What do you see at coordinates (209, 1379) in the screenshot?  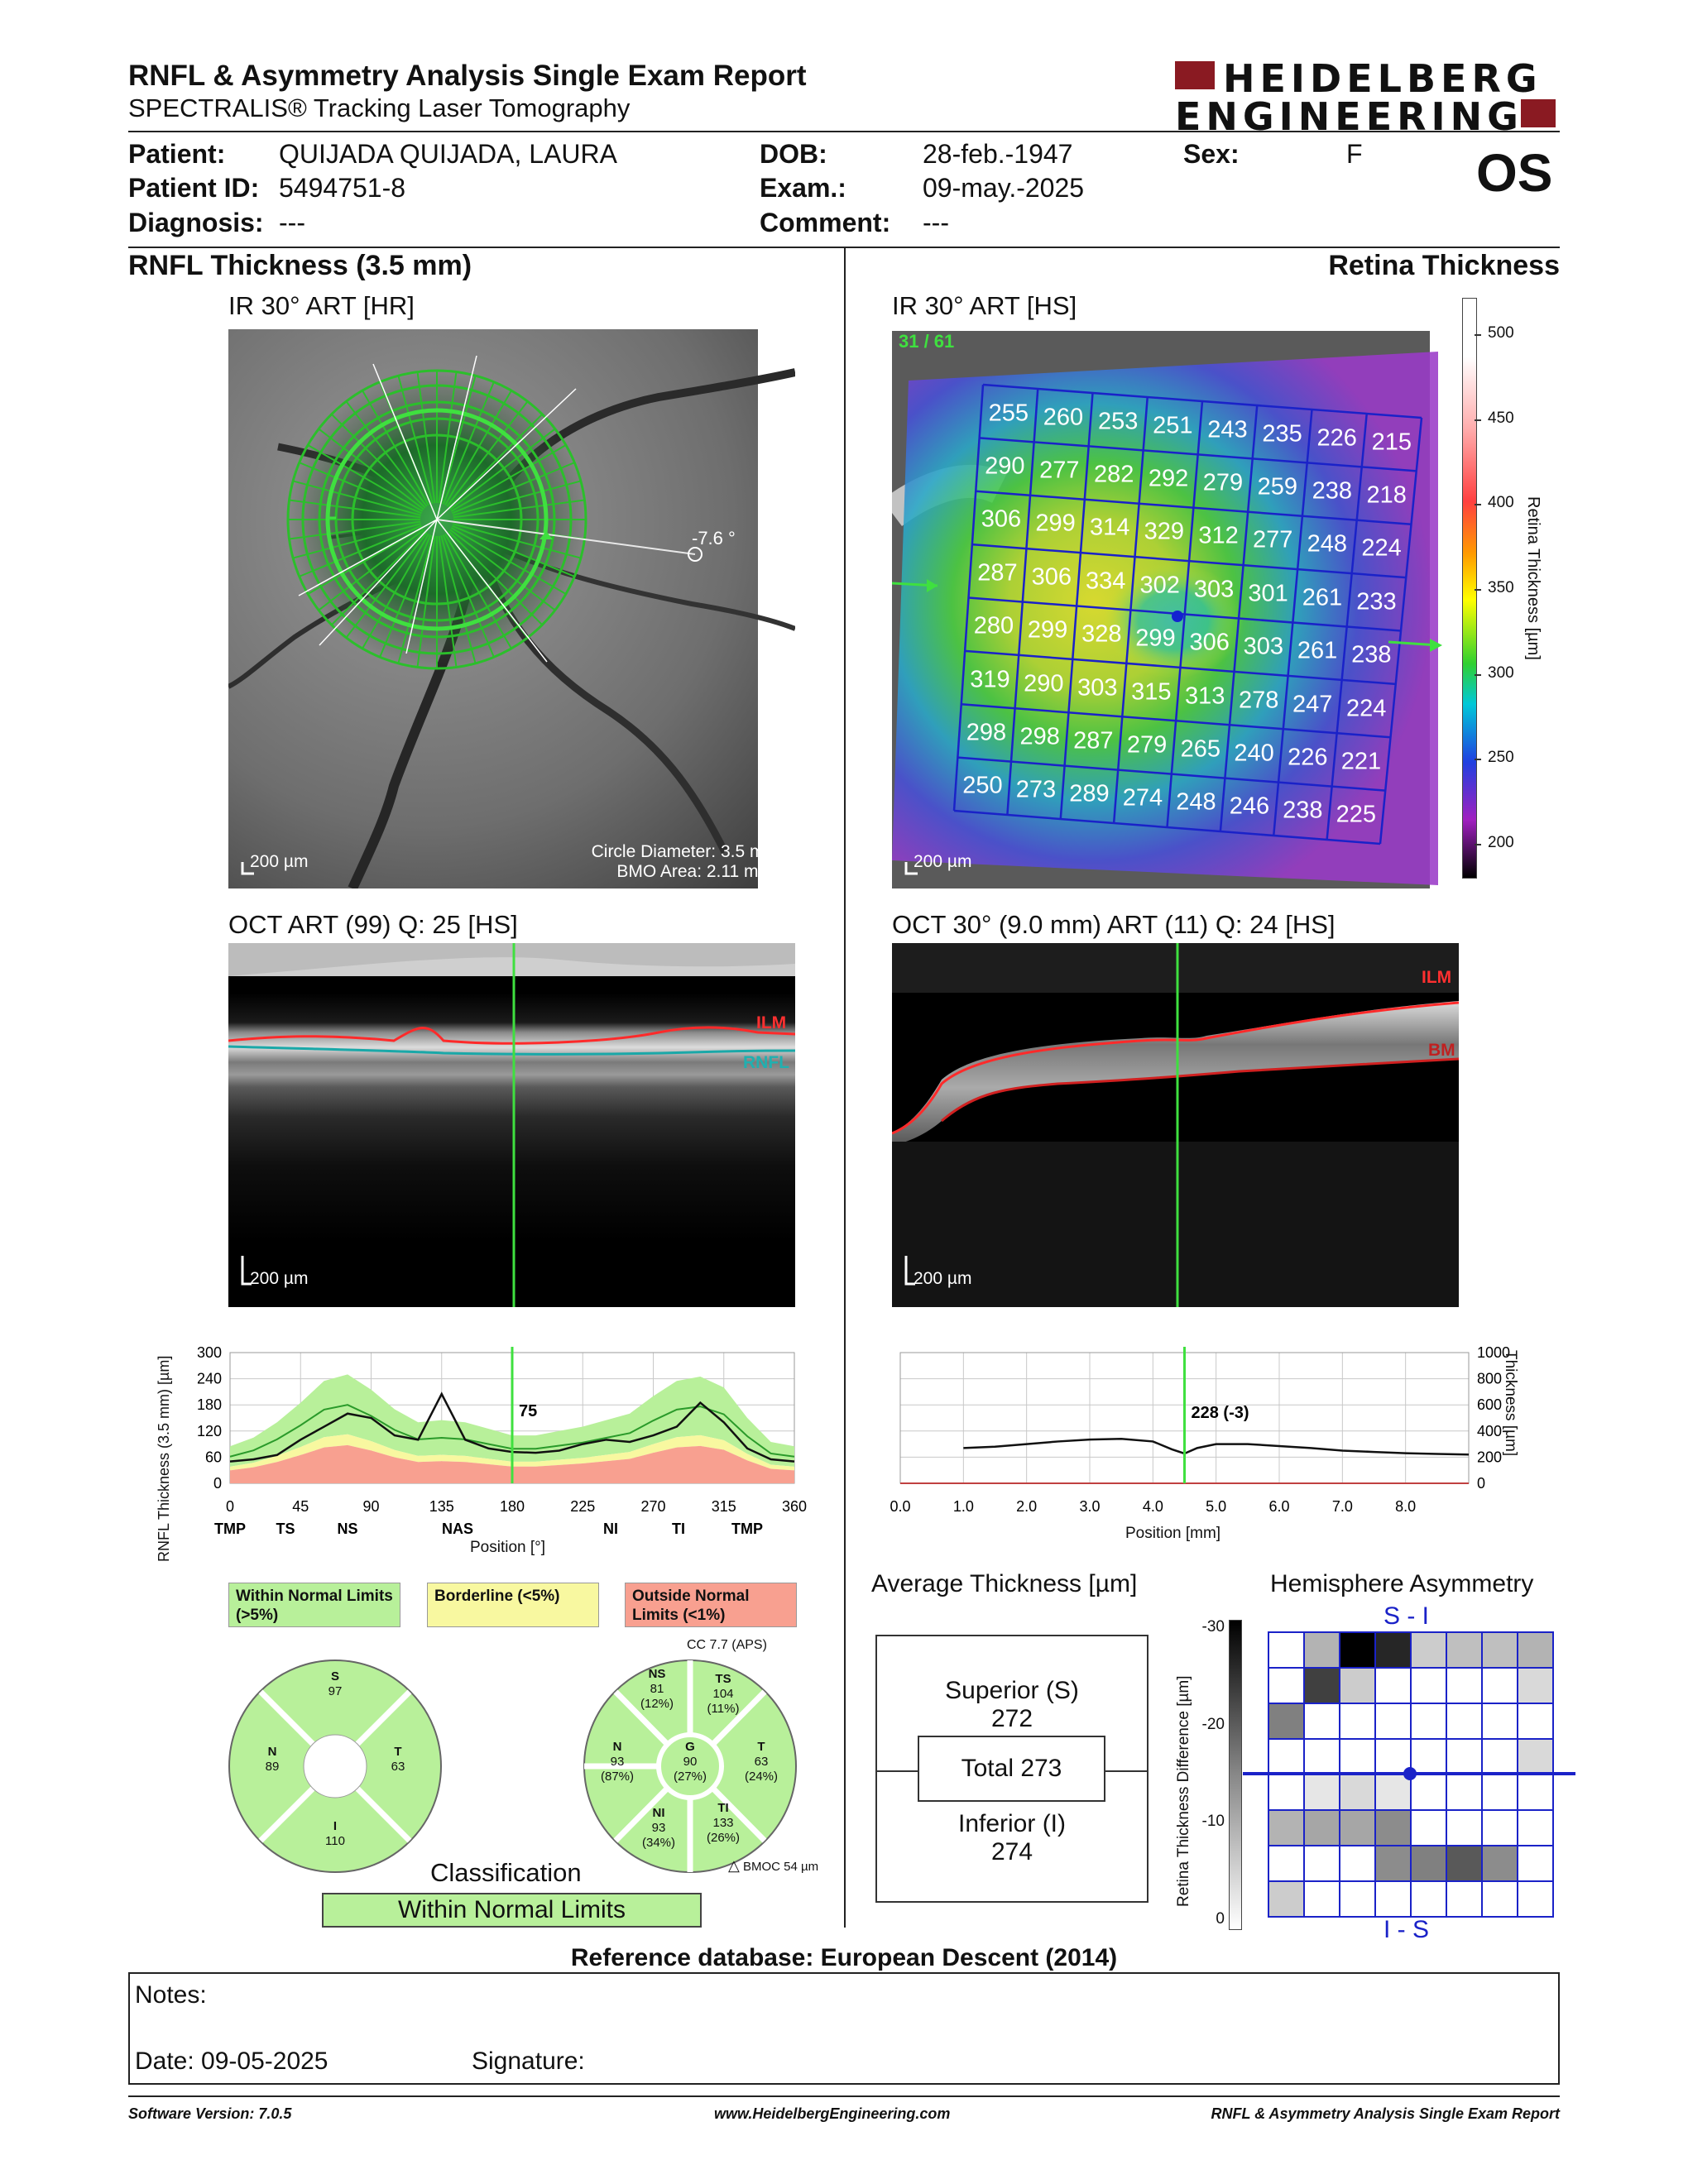 I see `y-tick-label: 240` at bounding box center [209, 1379].